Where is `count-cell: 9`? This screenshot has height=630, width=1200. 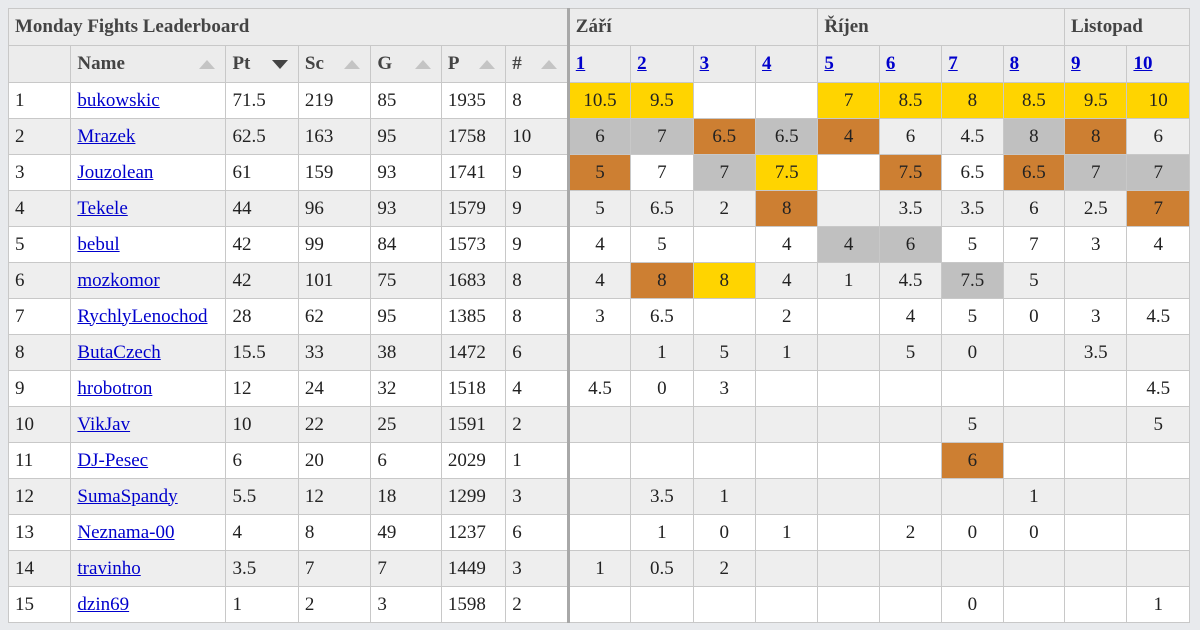
count-cell: 9 is located at coordinates (537, 208).